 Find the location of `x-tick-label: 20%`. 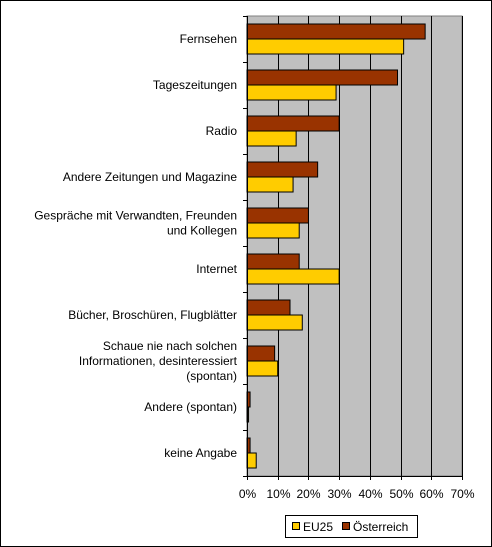

x-tick-label: 20% is located at coordinates (308, 494).